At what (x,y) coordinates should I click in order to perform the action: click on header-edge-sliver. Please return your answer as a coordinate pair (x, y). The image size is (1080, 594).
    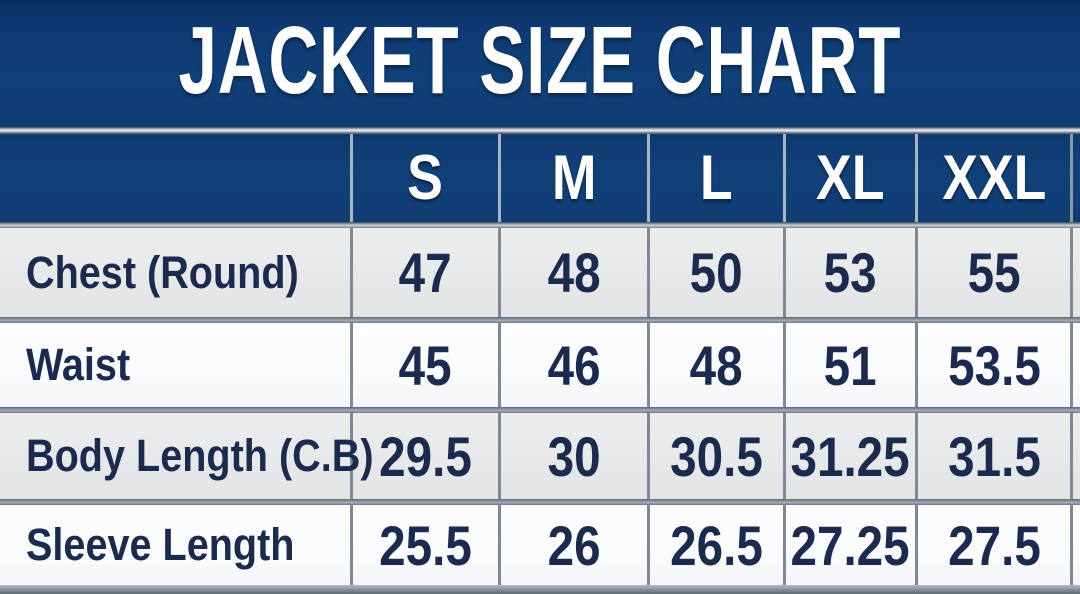
    Looking at the image, I should click on (1075, 178).